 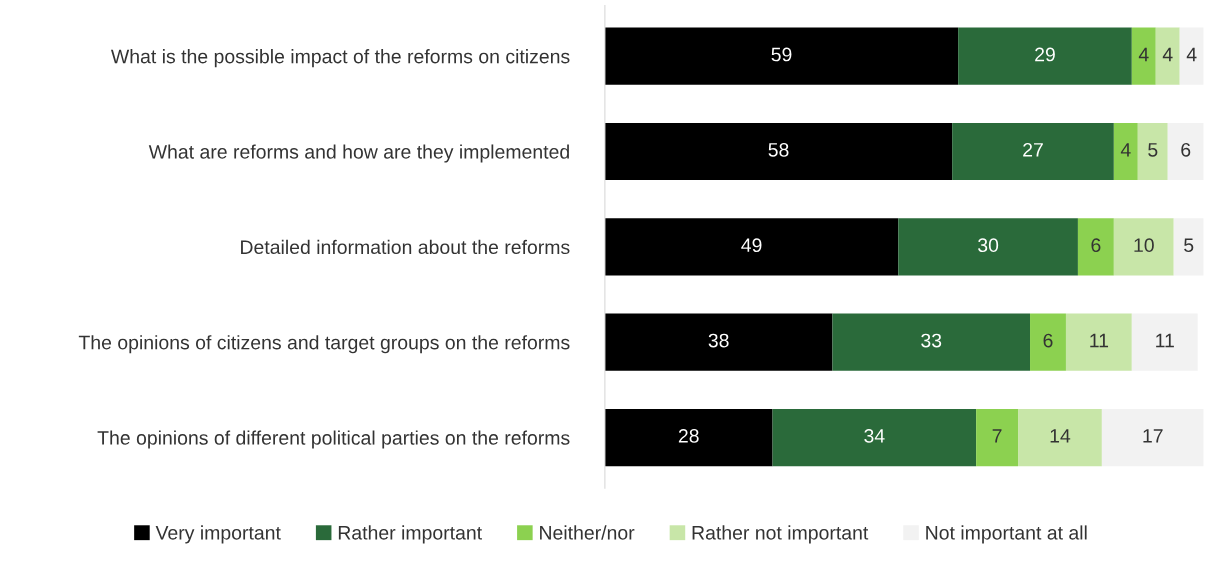 I want to click on data-label: 59, so click(x=781, y=54).